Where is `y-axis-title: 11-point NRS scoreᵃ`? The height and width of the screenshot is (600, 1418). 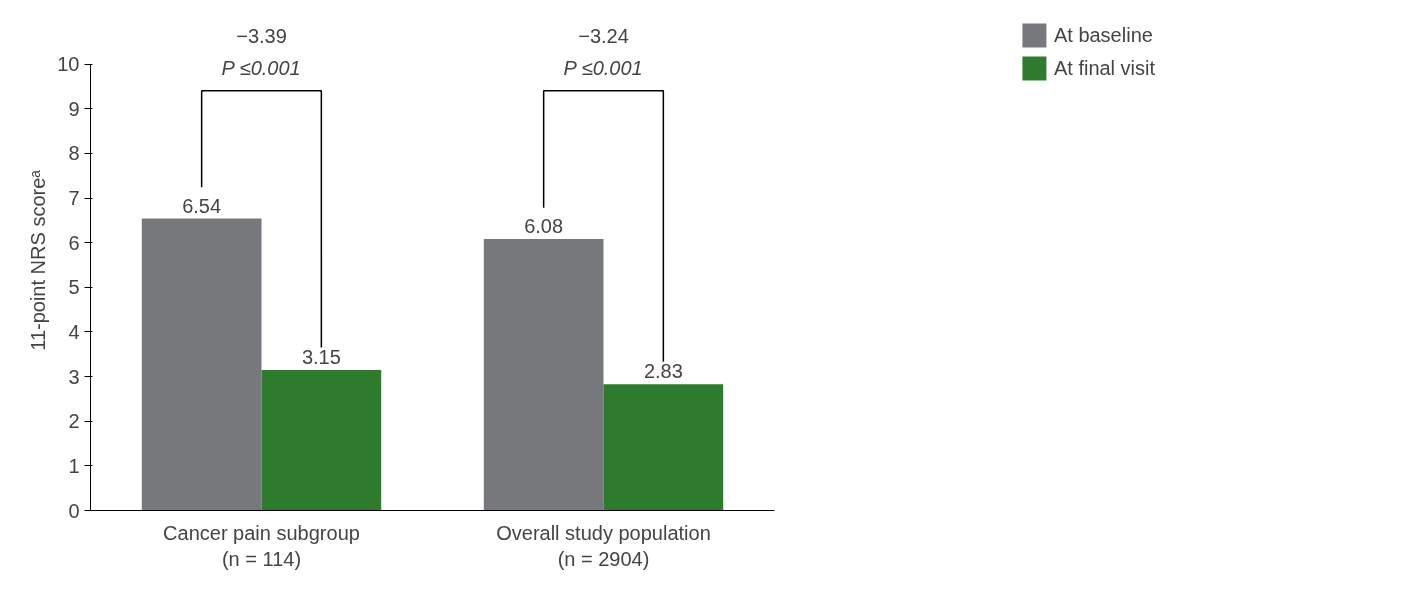 y-axis-title: 11-point NRS scoreᵃ is located at coordinates (38, 260).